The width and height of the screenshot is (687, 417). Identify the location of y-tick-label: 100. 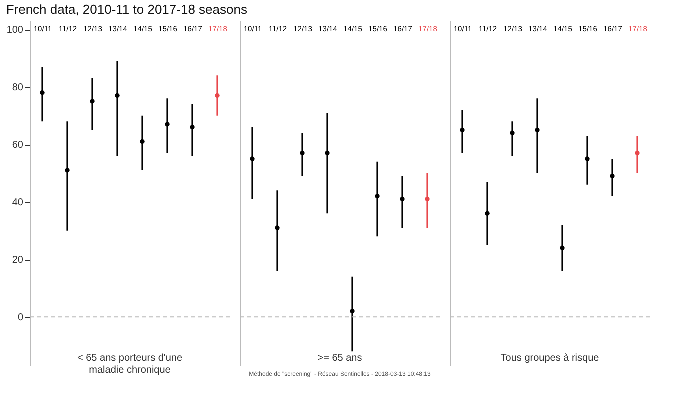
(15, 30).